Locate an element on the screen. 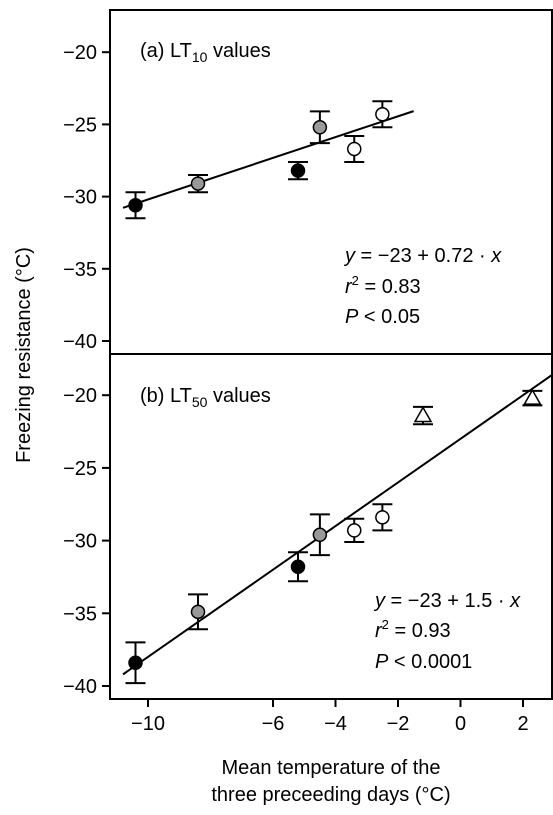 This screenshot has height=815, width=553. panel-b-y-tick-label: −40 is located at coordinates (80, 687).